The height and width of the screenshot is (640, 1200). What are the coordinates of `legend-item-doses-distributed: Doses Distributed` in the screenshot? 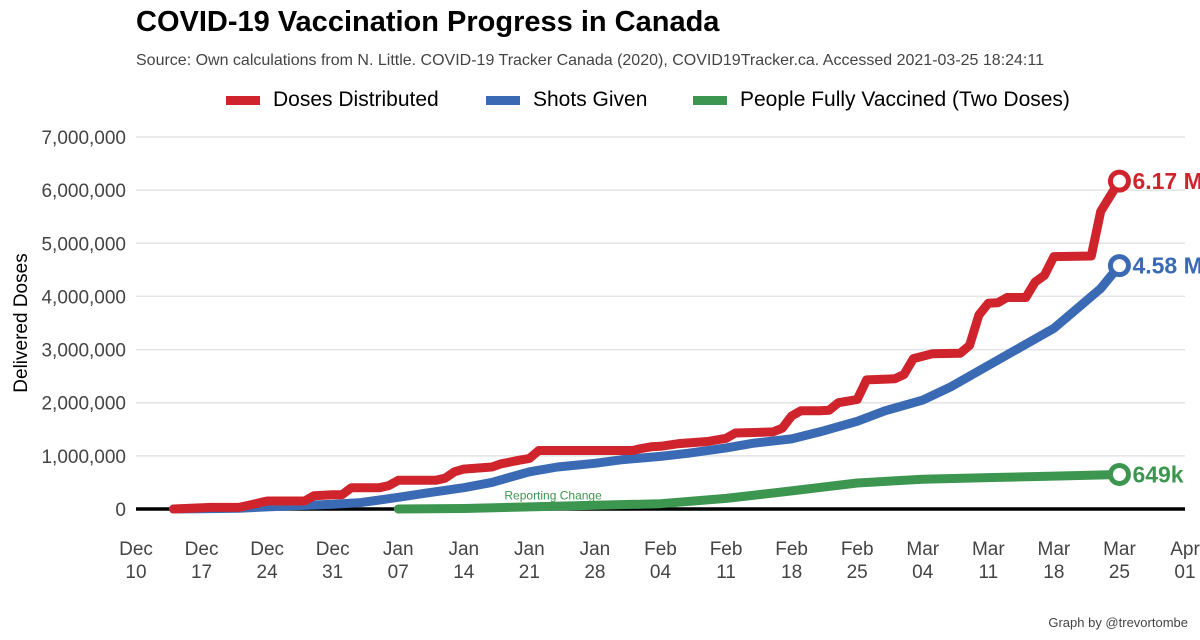 It's located at (332, 100).